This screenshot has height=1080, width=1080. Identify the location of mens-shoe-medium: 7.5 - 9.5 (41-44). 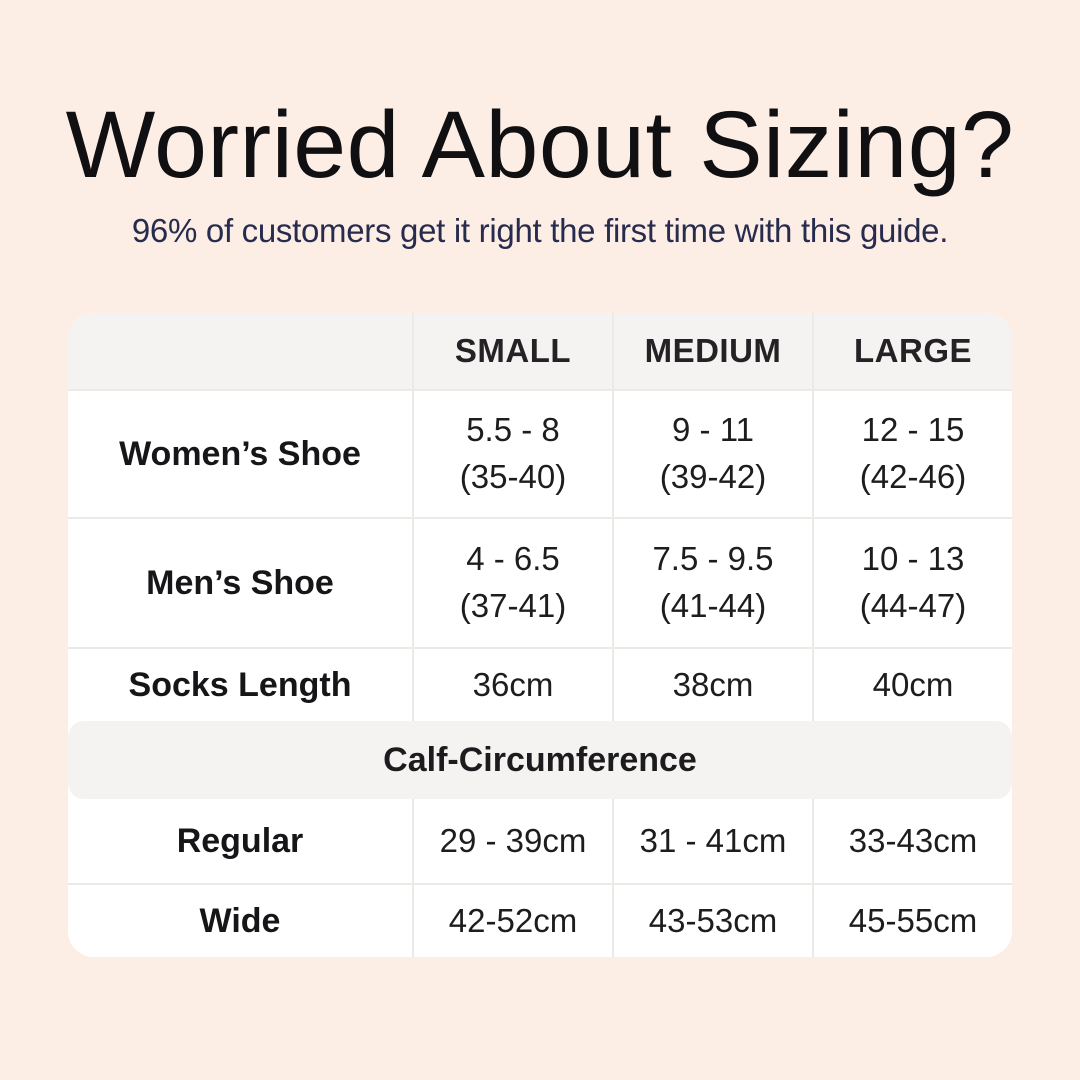
(712, 583).